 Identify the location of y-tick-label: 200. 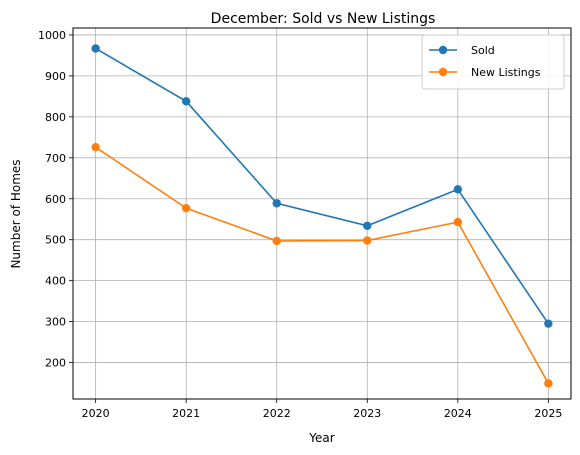
(55, 363).